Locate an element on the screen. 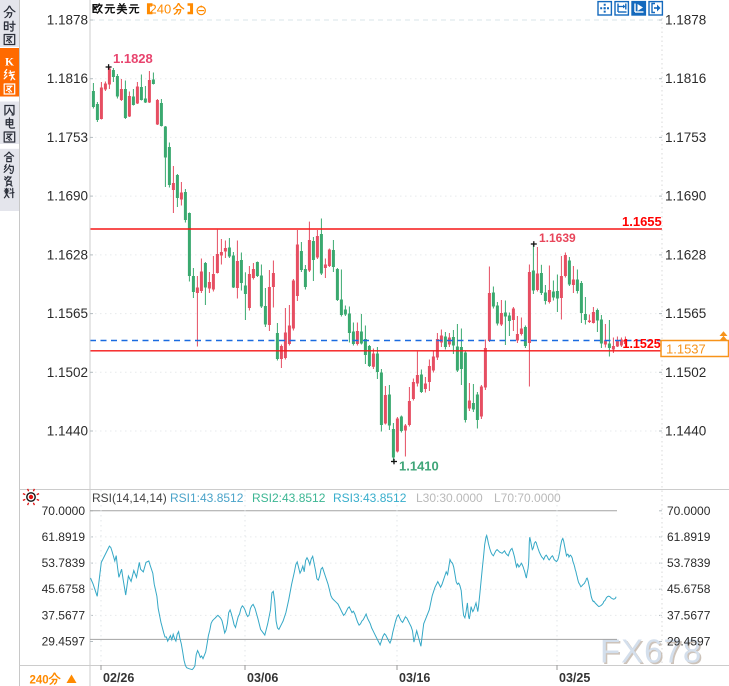 This screenshot has height=686, width=729. svg-text: 03/16 is located at coordinates (414, 678).